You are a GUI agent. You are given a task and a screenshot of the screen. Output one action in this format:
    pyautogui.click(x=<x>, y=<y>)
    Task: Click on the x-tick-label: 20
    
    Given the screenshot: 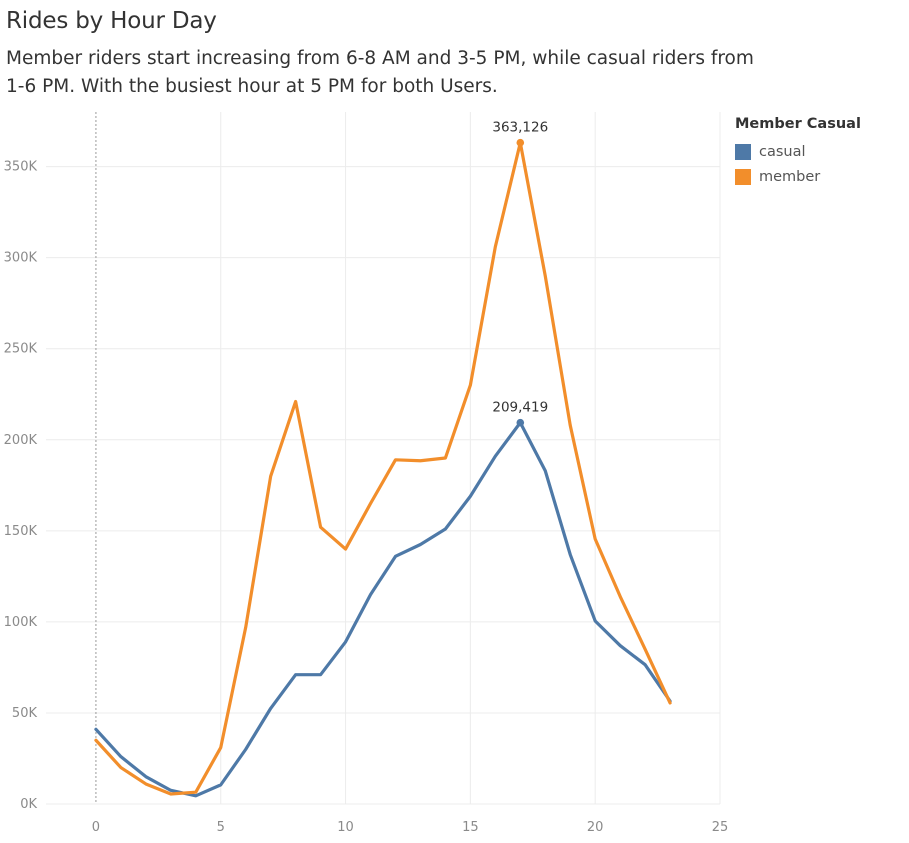 What is the action you would take?
    pyautogui.click(x=595, y=827)
    